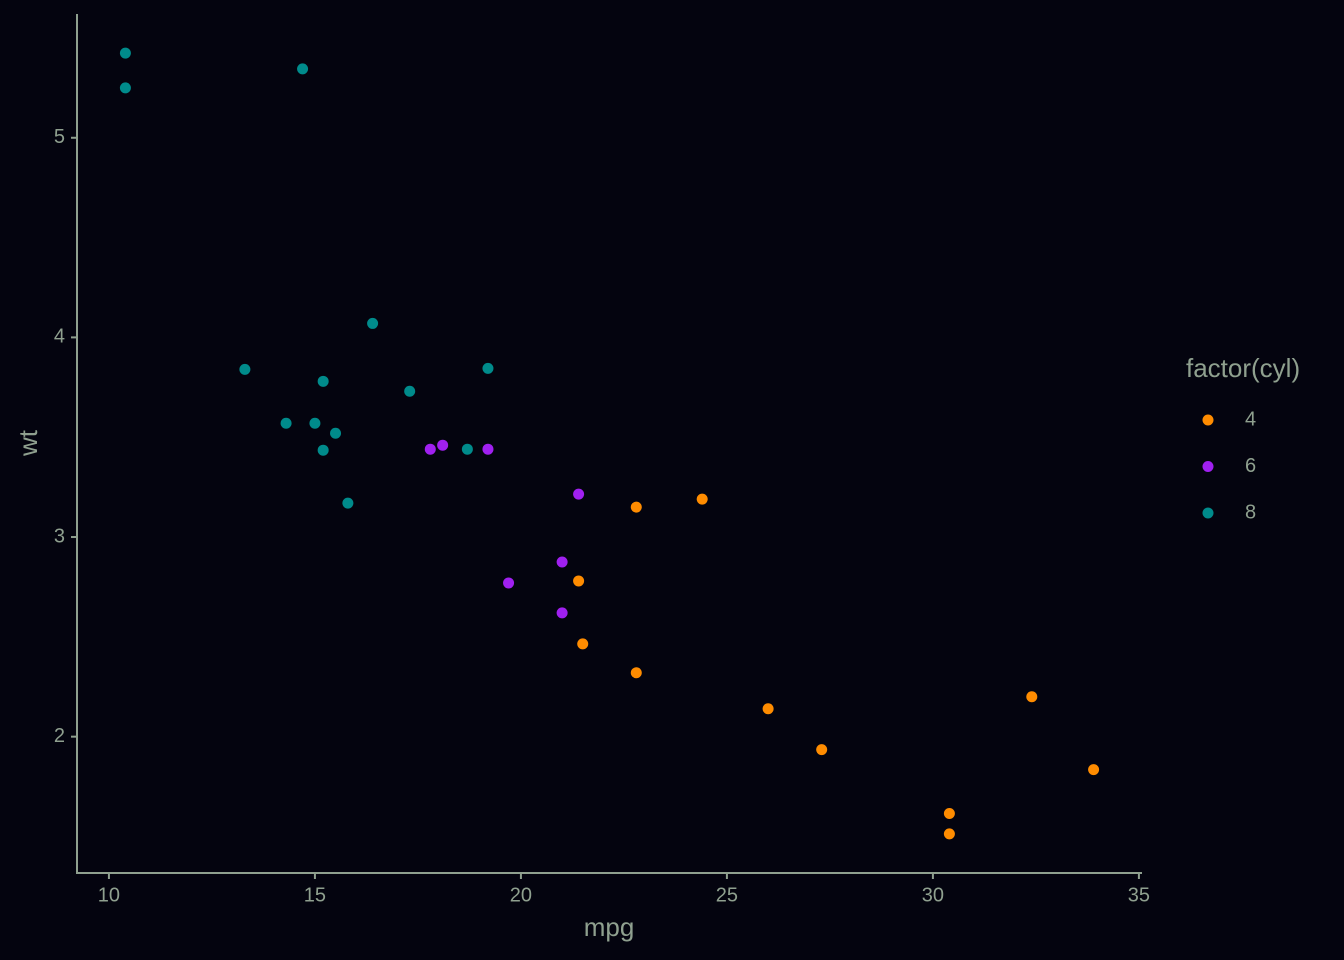 This screenshot has height=960, width=1344. What do you see at coordinates (727, 895) in the screenshot?
I see `x-tick-label: 25` at bounding box center [727, 895].